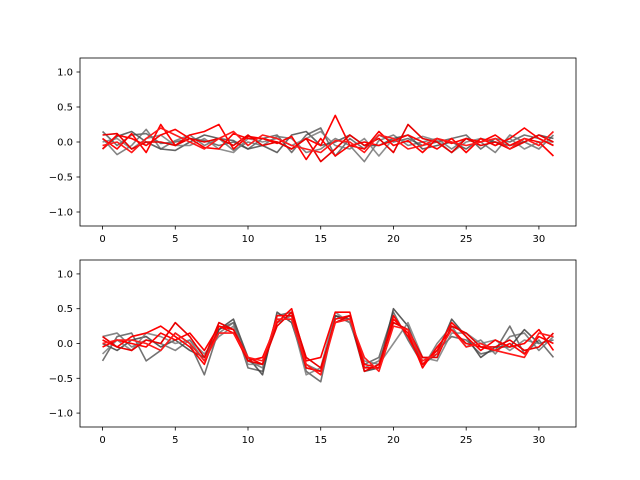  I want to click on top-y-tick-label: −1.0, so click(61, 213).